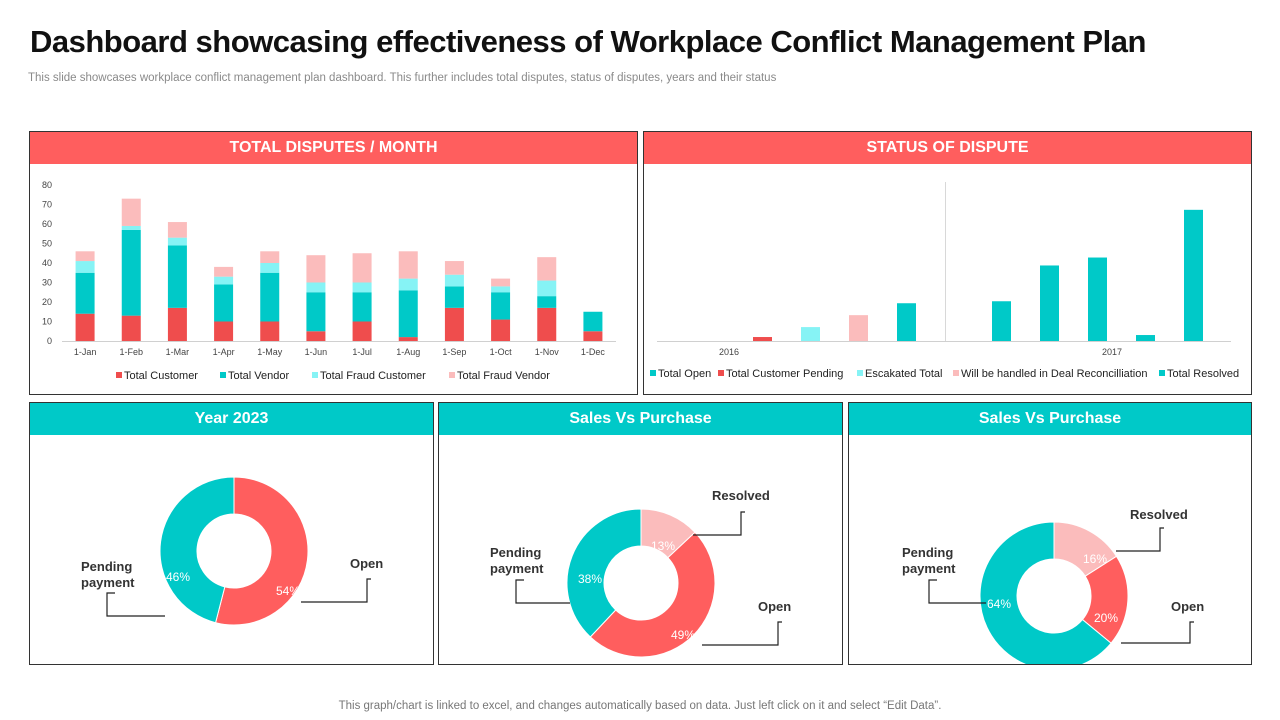 Image resolution: width=1280 pixels, height=720 pixels. I want to click on y-tick-label: 70, so click(47, 205).